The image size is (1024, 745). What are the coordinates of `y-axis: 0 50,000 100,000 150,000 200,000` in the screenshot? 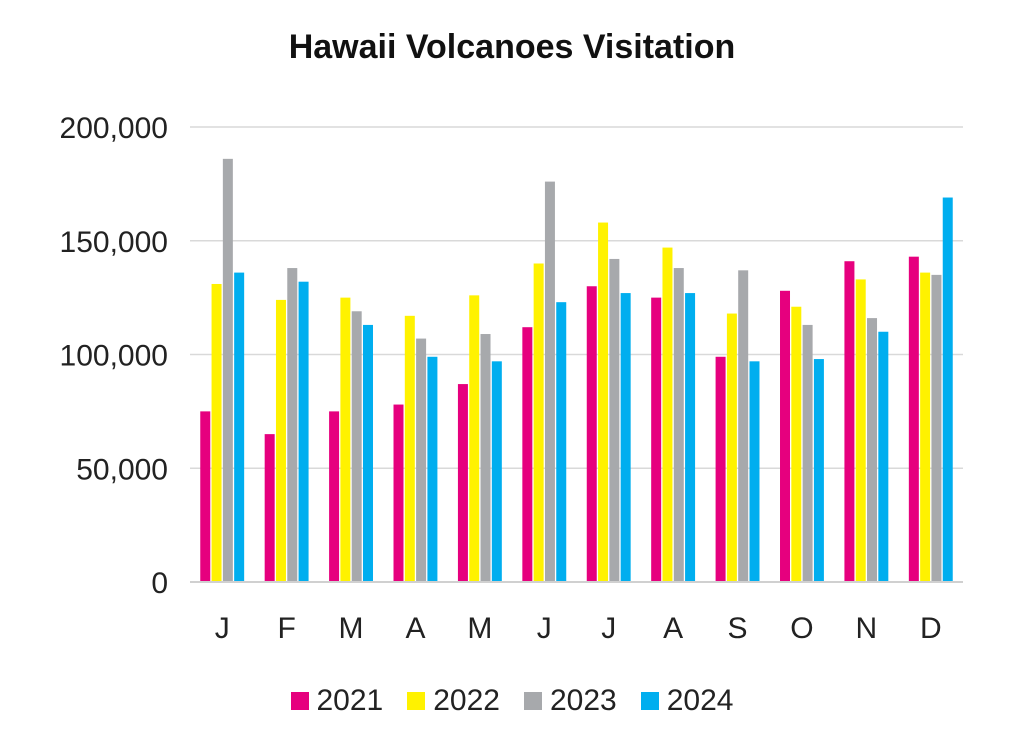 It's located at (114, 356).